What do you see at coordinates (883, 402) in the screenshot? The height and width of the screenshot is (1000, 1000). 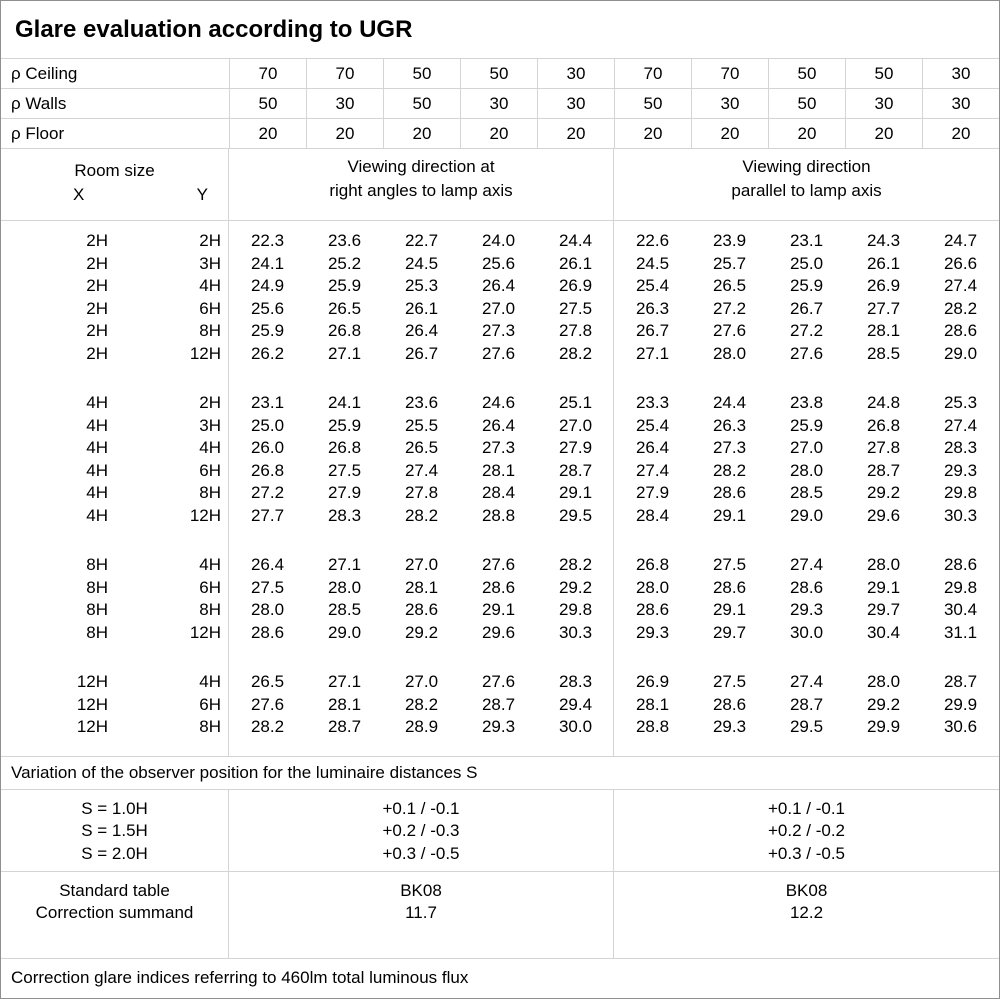 I see `ugr-value-parallel: 24.8` at bounding box center [883, 402].